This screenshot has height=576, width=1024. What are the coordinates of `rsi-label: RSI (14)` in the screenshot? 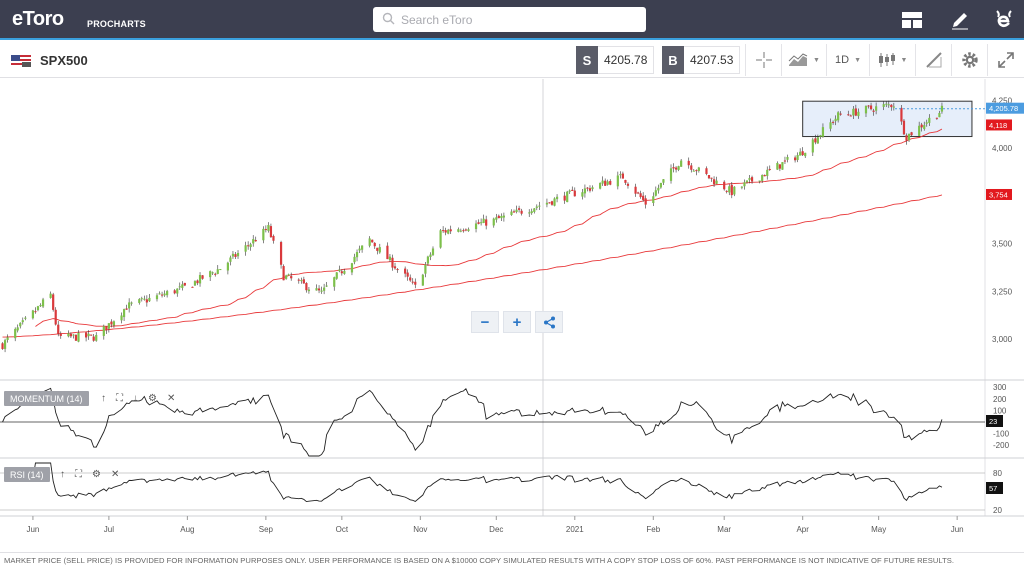 It's located at (27, 474).